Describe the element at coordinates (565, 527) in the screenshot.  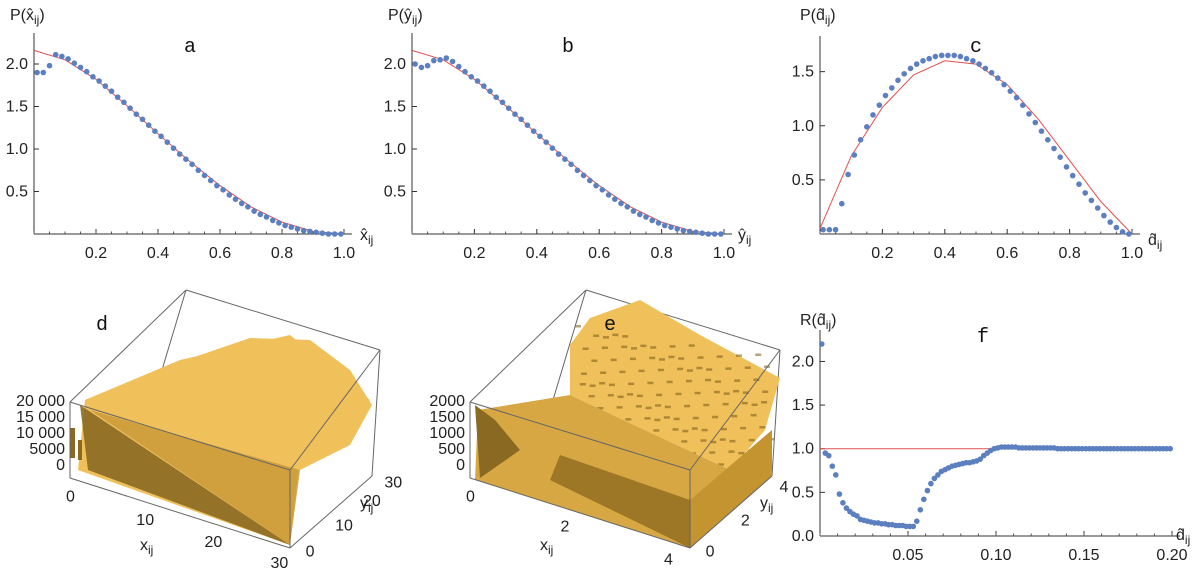
I see `x-tick-label: 2` at that location.